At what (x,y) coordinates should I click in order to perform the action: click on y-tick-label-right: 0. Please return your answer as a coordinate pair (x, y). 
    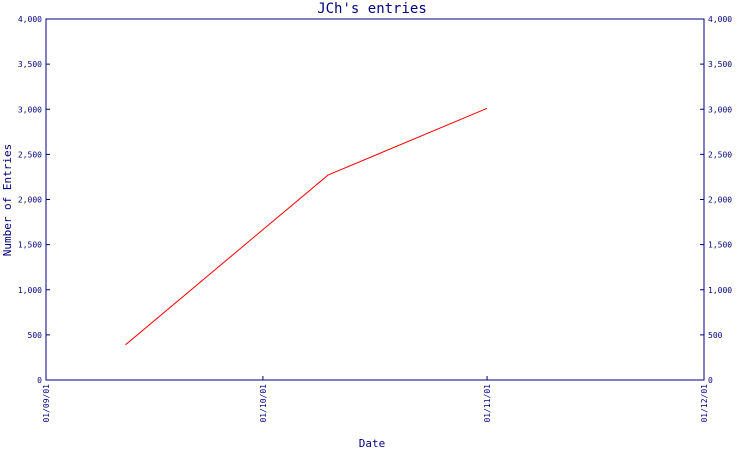
    Looking at the image, I should click on (710, 380).